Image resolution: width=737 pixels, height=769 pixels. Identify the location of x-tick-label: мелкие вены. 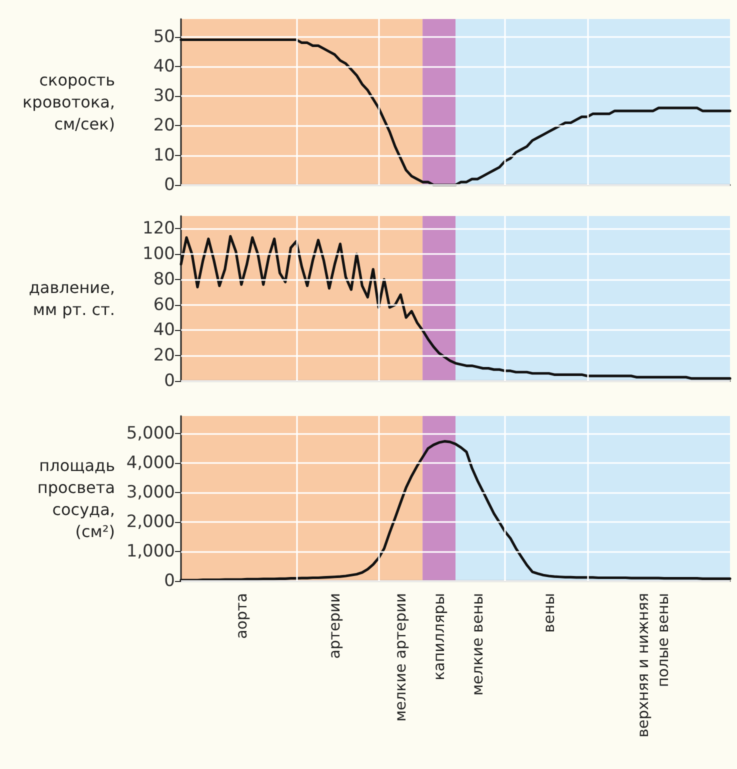
(477, 644).